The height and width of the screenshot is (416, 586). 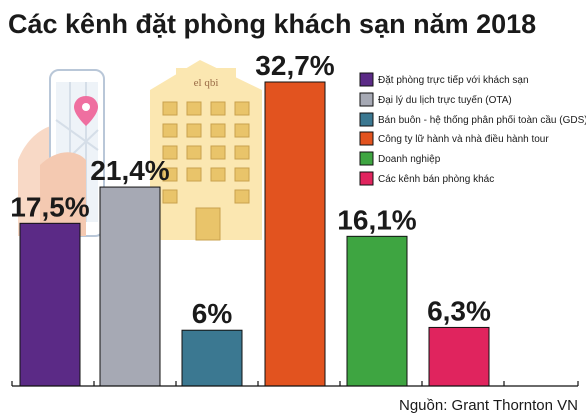 What do you see at coordinates (272, 24) in the screenshot?
I see `chart-title: Các kênh đặt phòng khách sạn năm 2018` at bounding box center [272, 24].